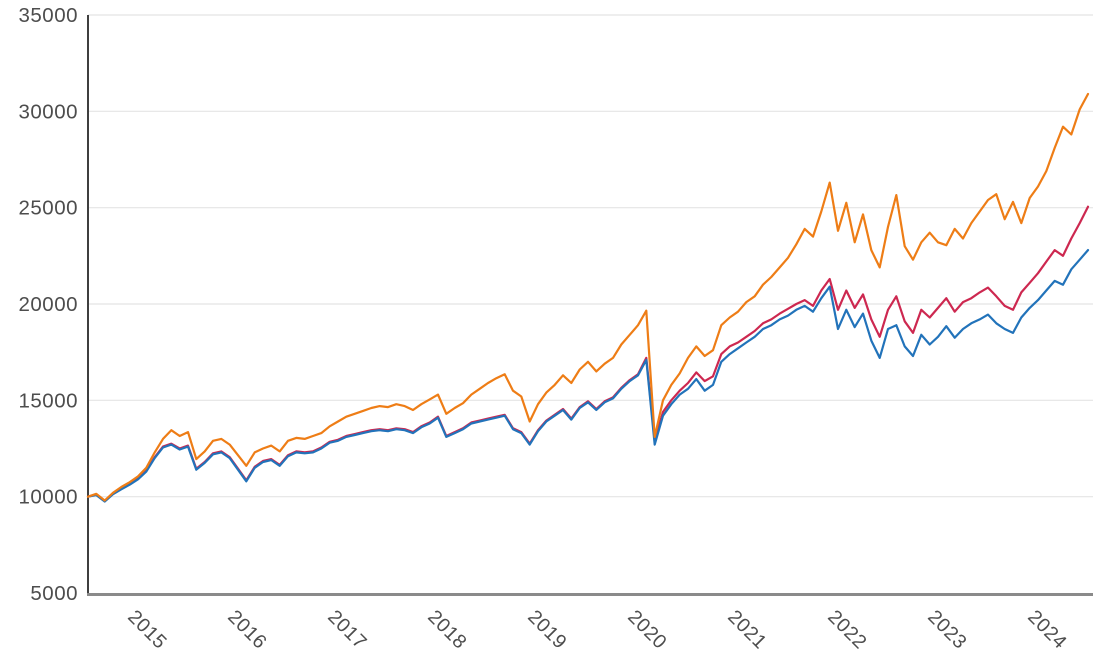 The height and width of the screenshot is (663, 1097). Describe the element at coordinates (48, 111) in the screenshot. I see `y-axis-tick-label: 30000` at that location.